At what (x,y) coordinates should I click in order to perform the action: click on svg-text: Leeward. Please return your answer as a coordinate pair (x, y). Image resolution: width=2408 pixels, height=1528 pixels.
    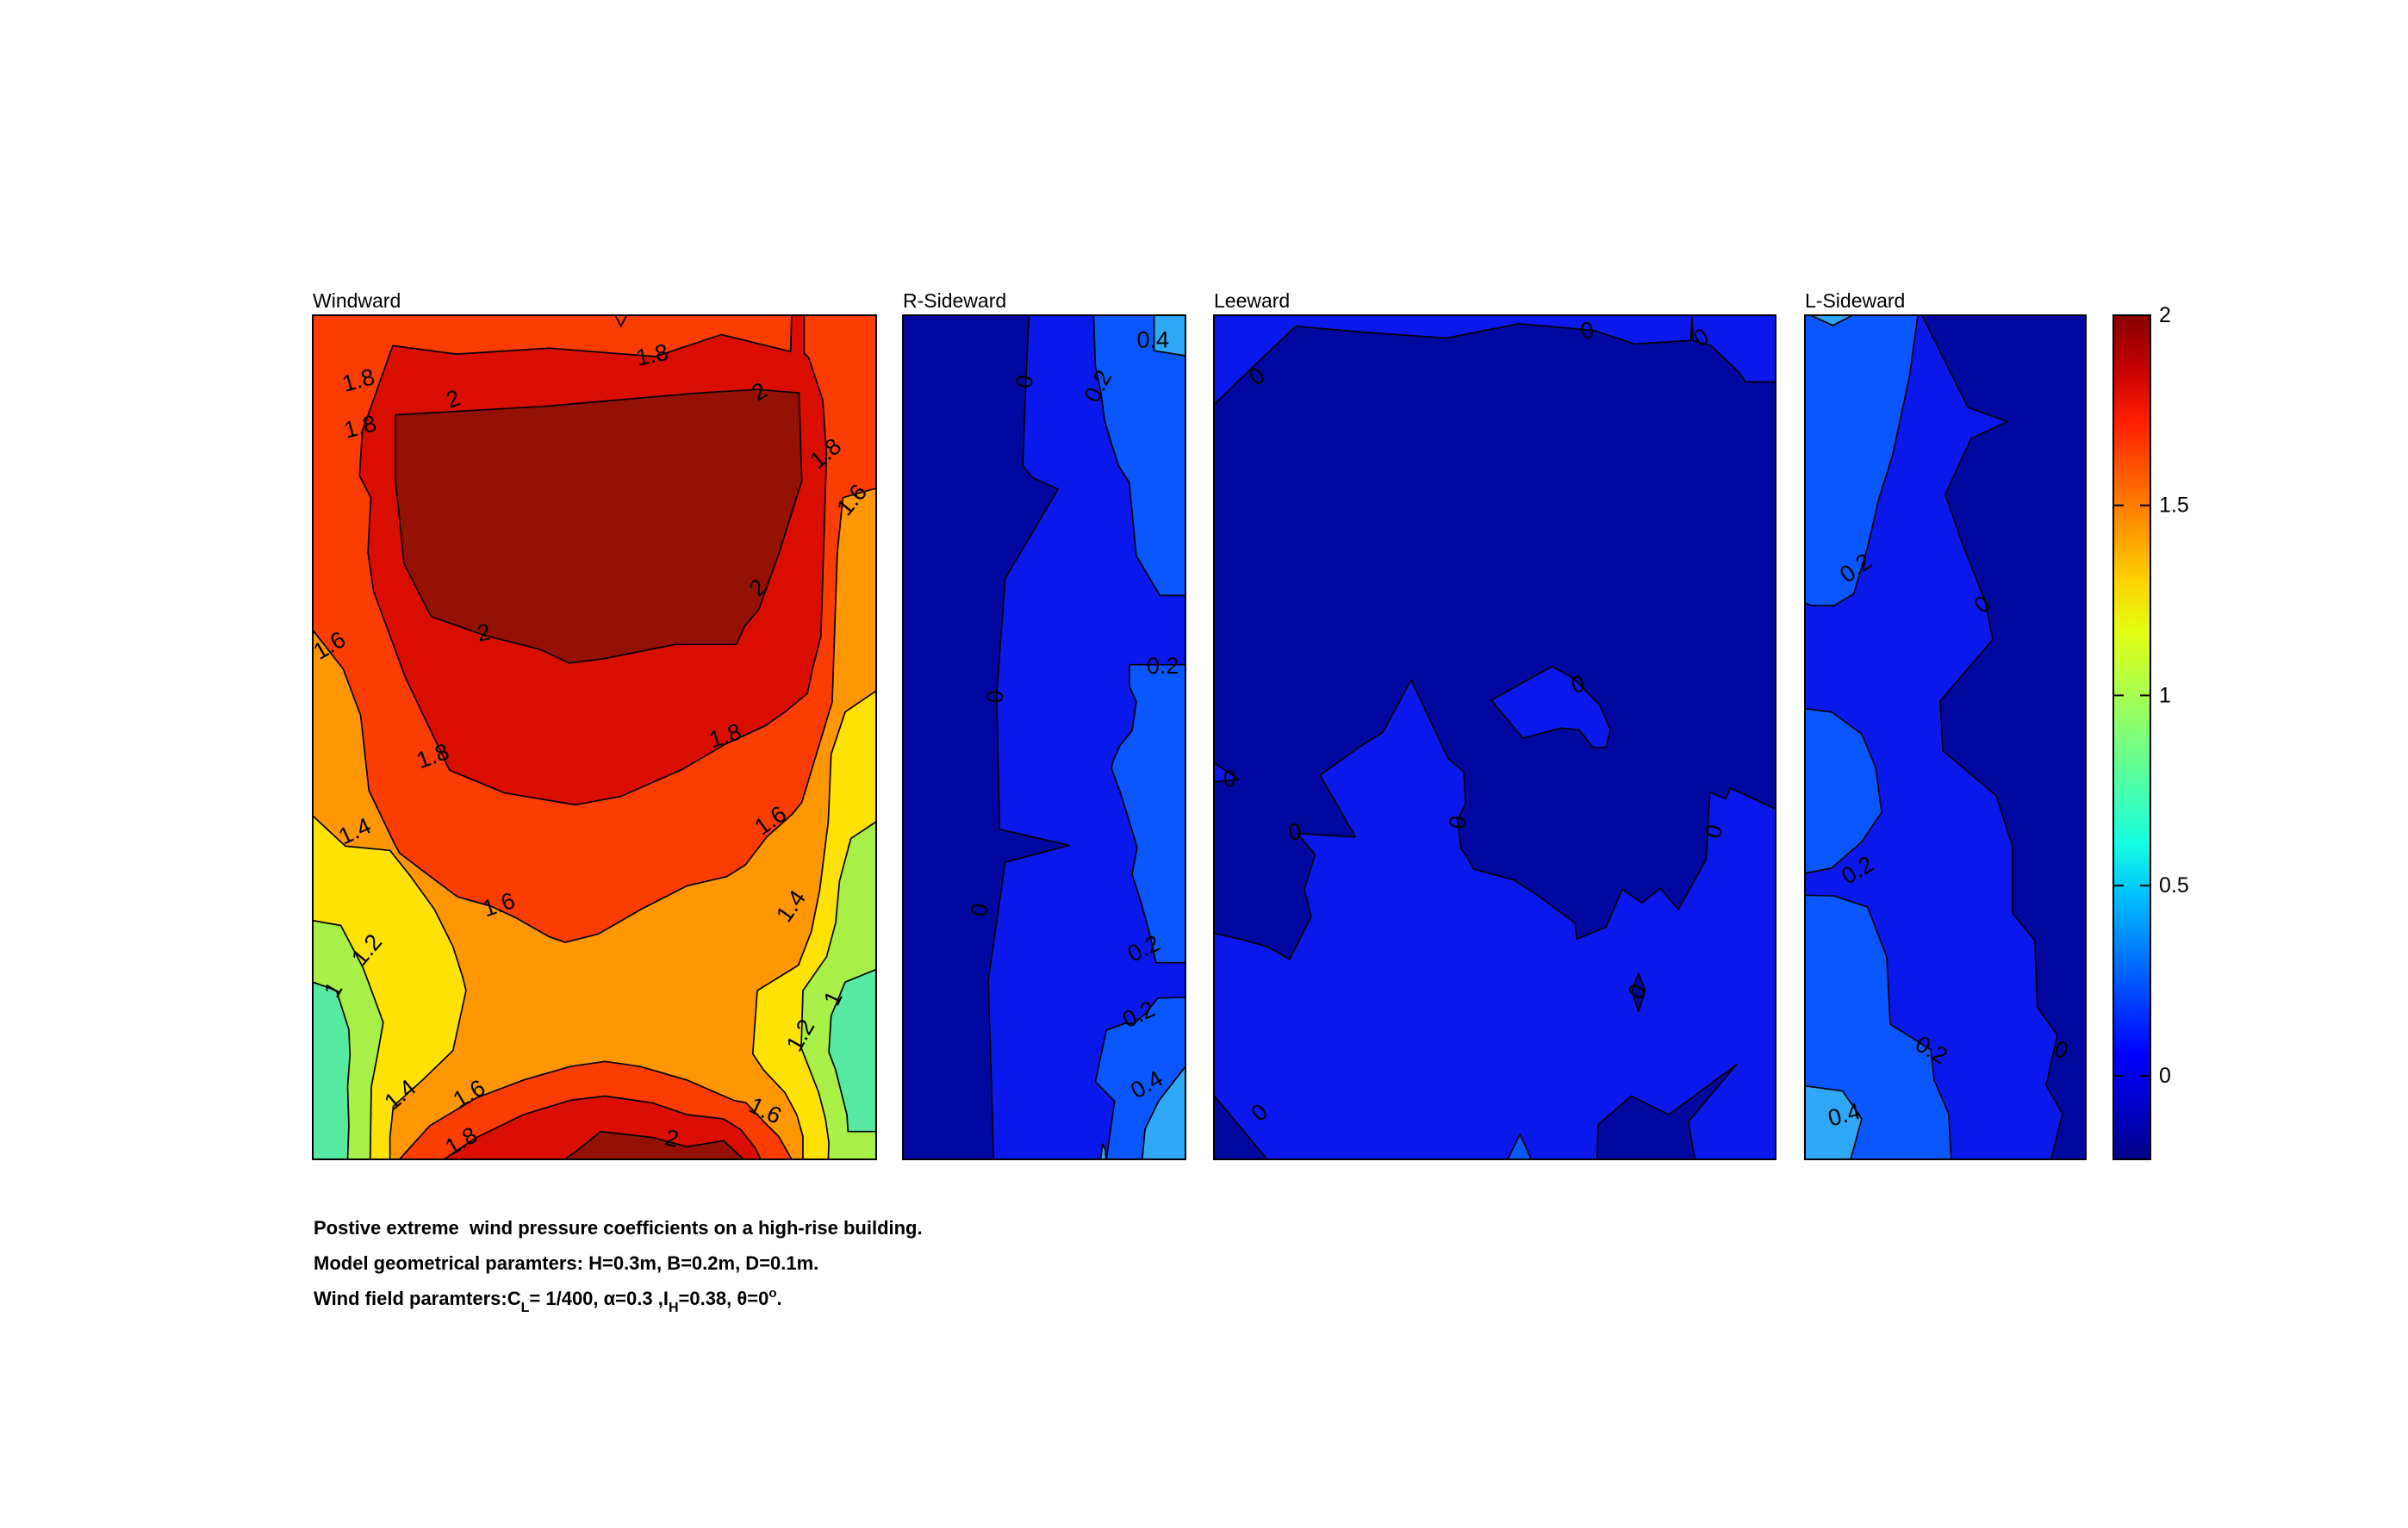
    Looking at the image, I should click on (1252, 300).